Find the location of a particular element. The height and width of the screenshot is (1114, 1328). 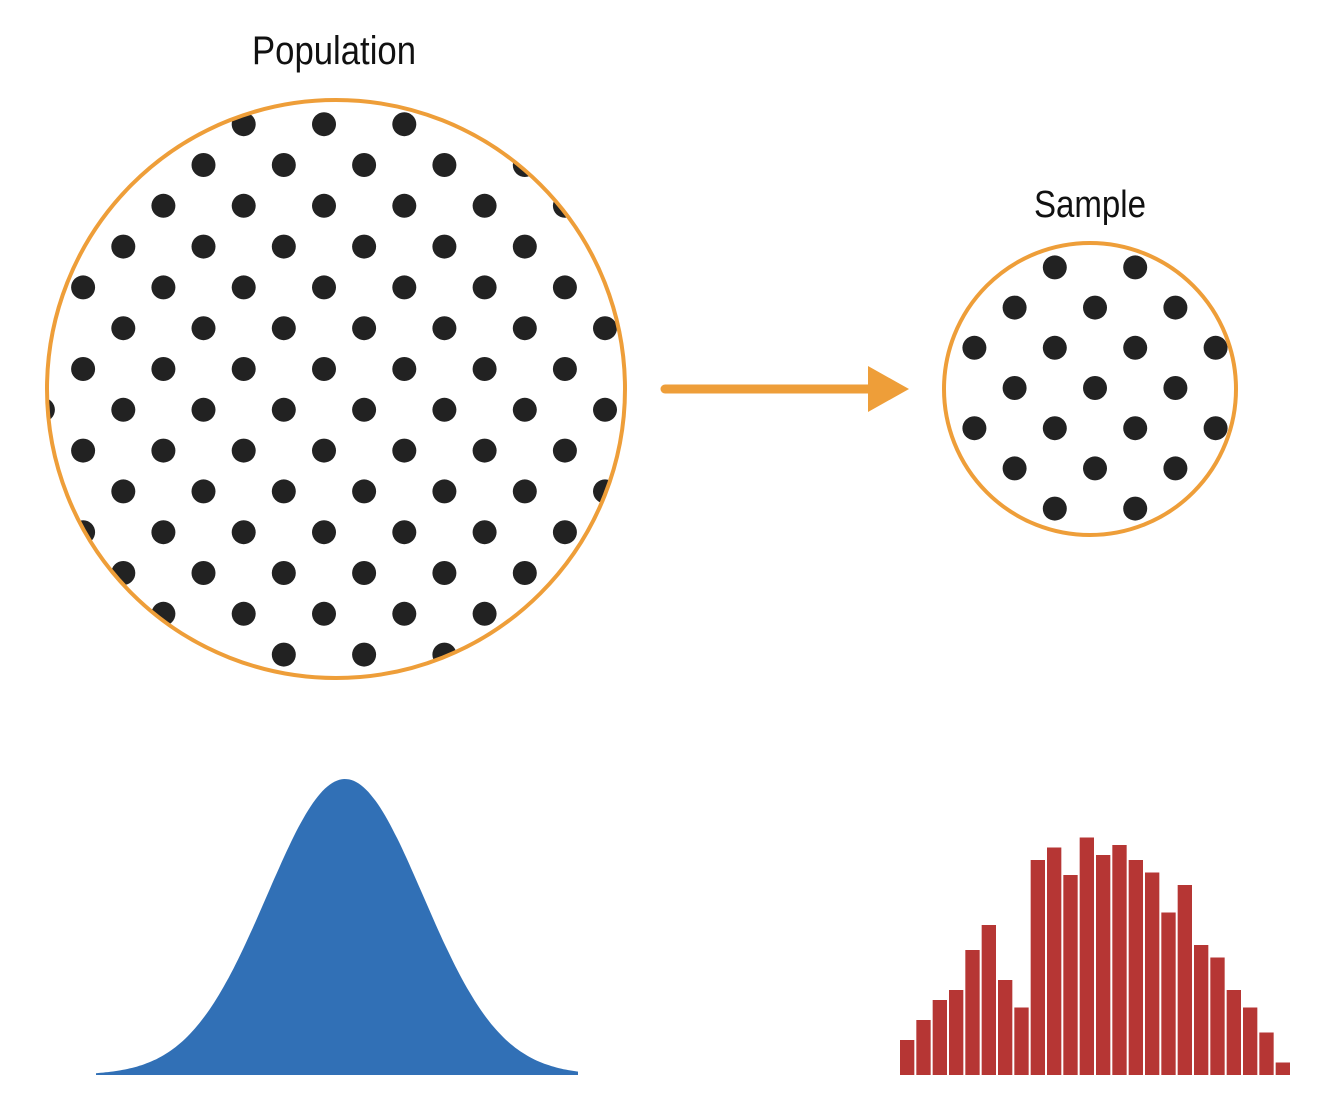

sample-circle is located at coordinates (1090, 389).